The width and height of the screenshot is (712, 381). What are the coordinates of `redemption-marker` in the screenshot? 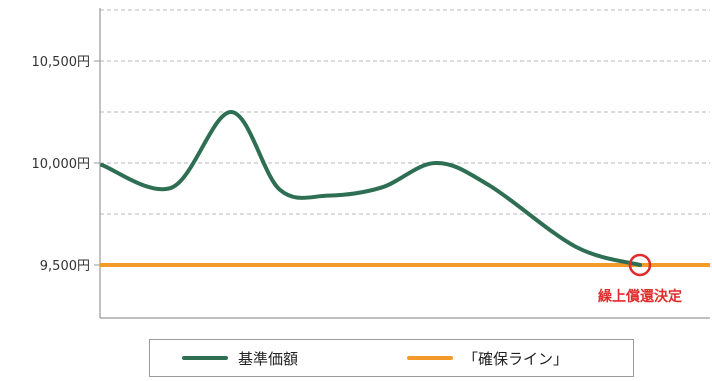 It's located at (640, 265).